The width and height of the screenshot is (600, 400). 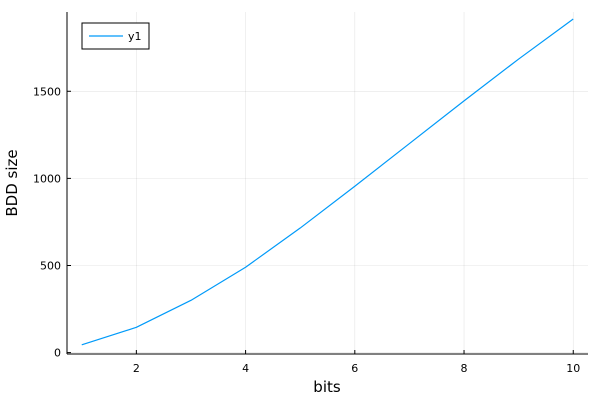 I want to click on y-tick-label: 1500, so click(x=47, y=91).